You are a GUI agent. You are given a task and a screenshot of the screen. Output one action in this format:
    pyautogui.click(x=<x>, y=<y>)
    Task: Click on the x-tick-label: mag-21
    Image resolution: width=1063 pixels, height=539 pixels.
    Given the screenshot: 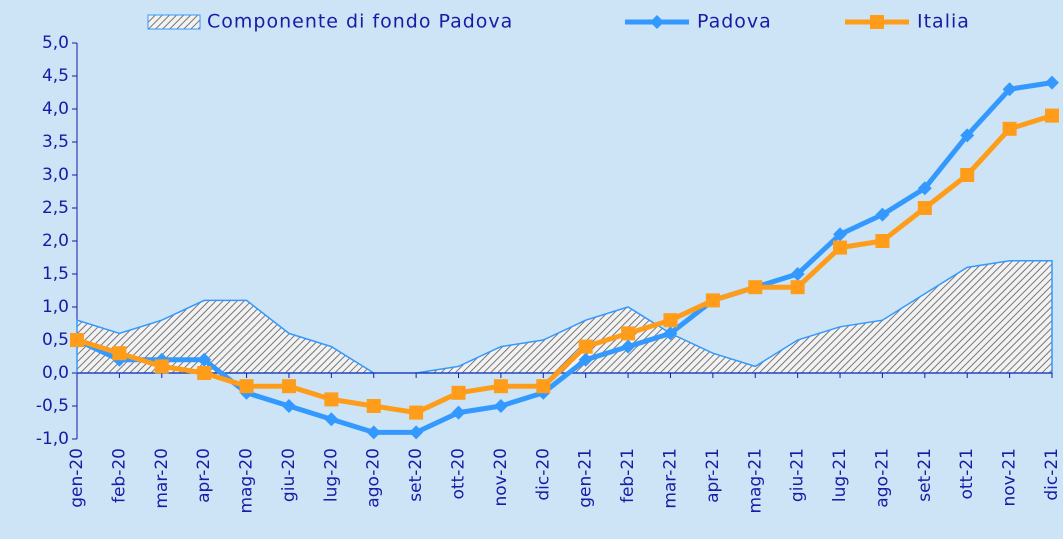 What is the action you would take?
    pyautogui.click(x=755, y=481)
    